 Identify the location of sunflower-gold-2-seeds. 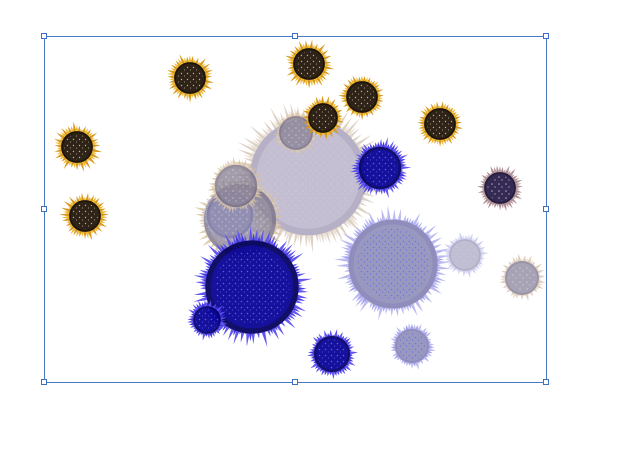
(309, 64).